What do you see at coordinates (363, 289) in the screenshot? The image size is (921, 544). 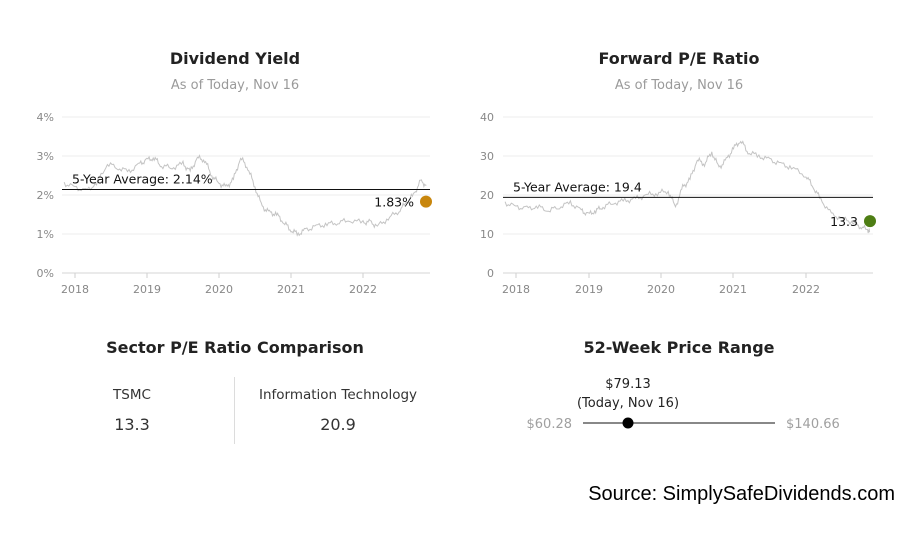 I see `dividend-yield-x-tick-label: 2022` at bounding box center [363, 289].